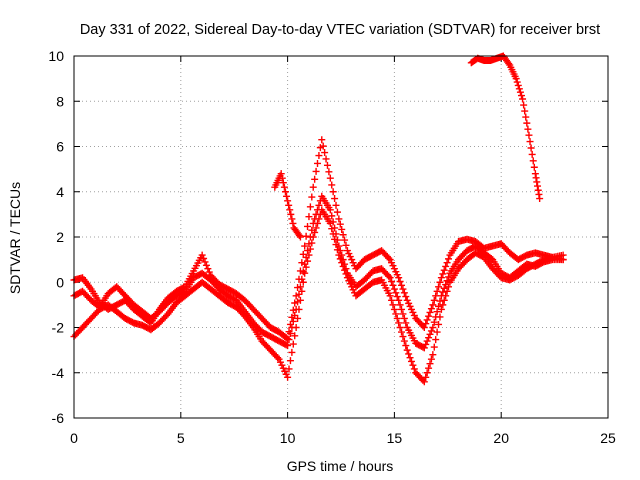 This screenshot has height=480, width=640. What do you see at coordinates (340, 466) in the screenshot?
I see `x-axis-label: GPS time / hours` at bounding box center [340, 466].